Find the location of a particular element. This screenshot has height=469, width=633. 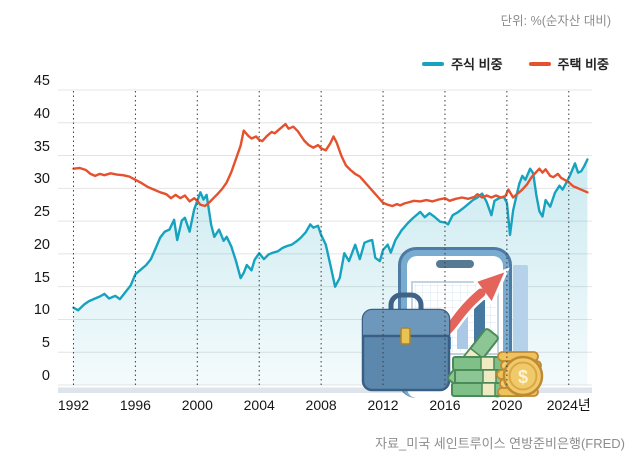

y-axis-tick-label: 5 is located at coordinates (45, 343).